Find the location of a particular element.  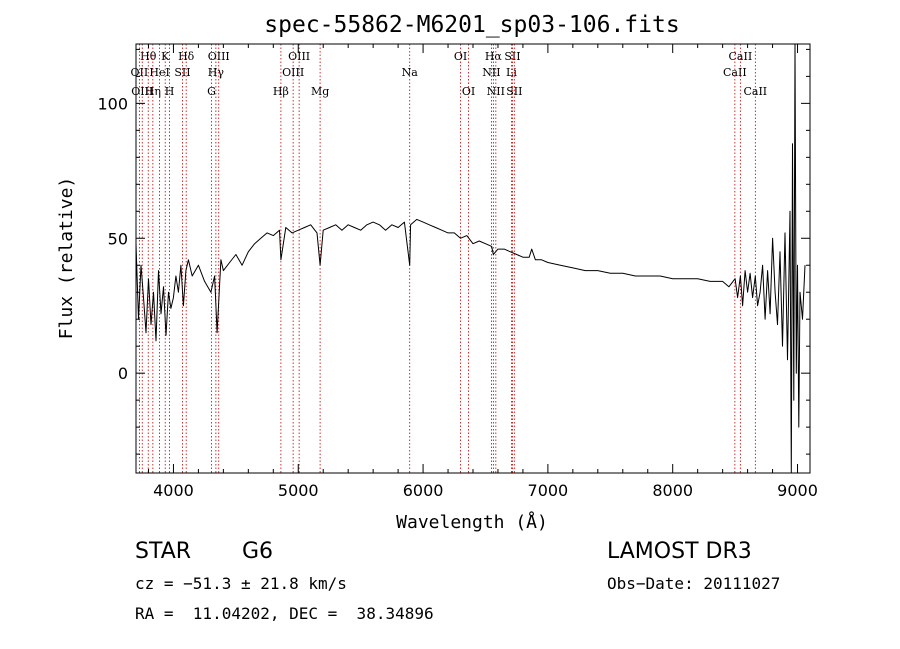

marker-label-27: CaII is located at coordinates (755, 91).